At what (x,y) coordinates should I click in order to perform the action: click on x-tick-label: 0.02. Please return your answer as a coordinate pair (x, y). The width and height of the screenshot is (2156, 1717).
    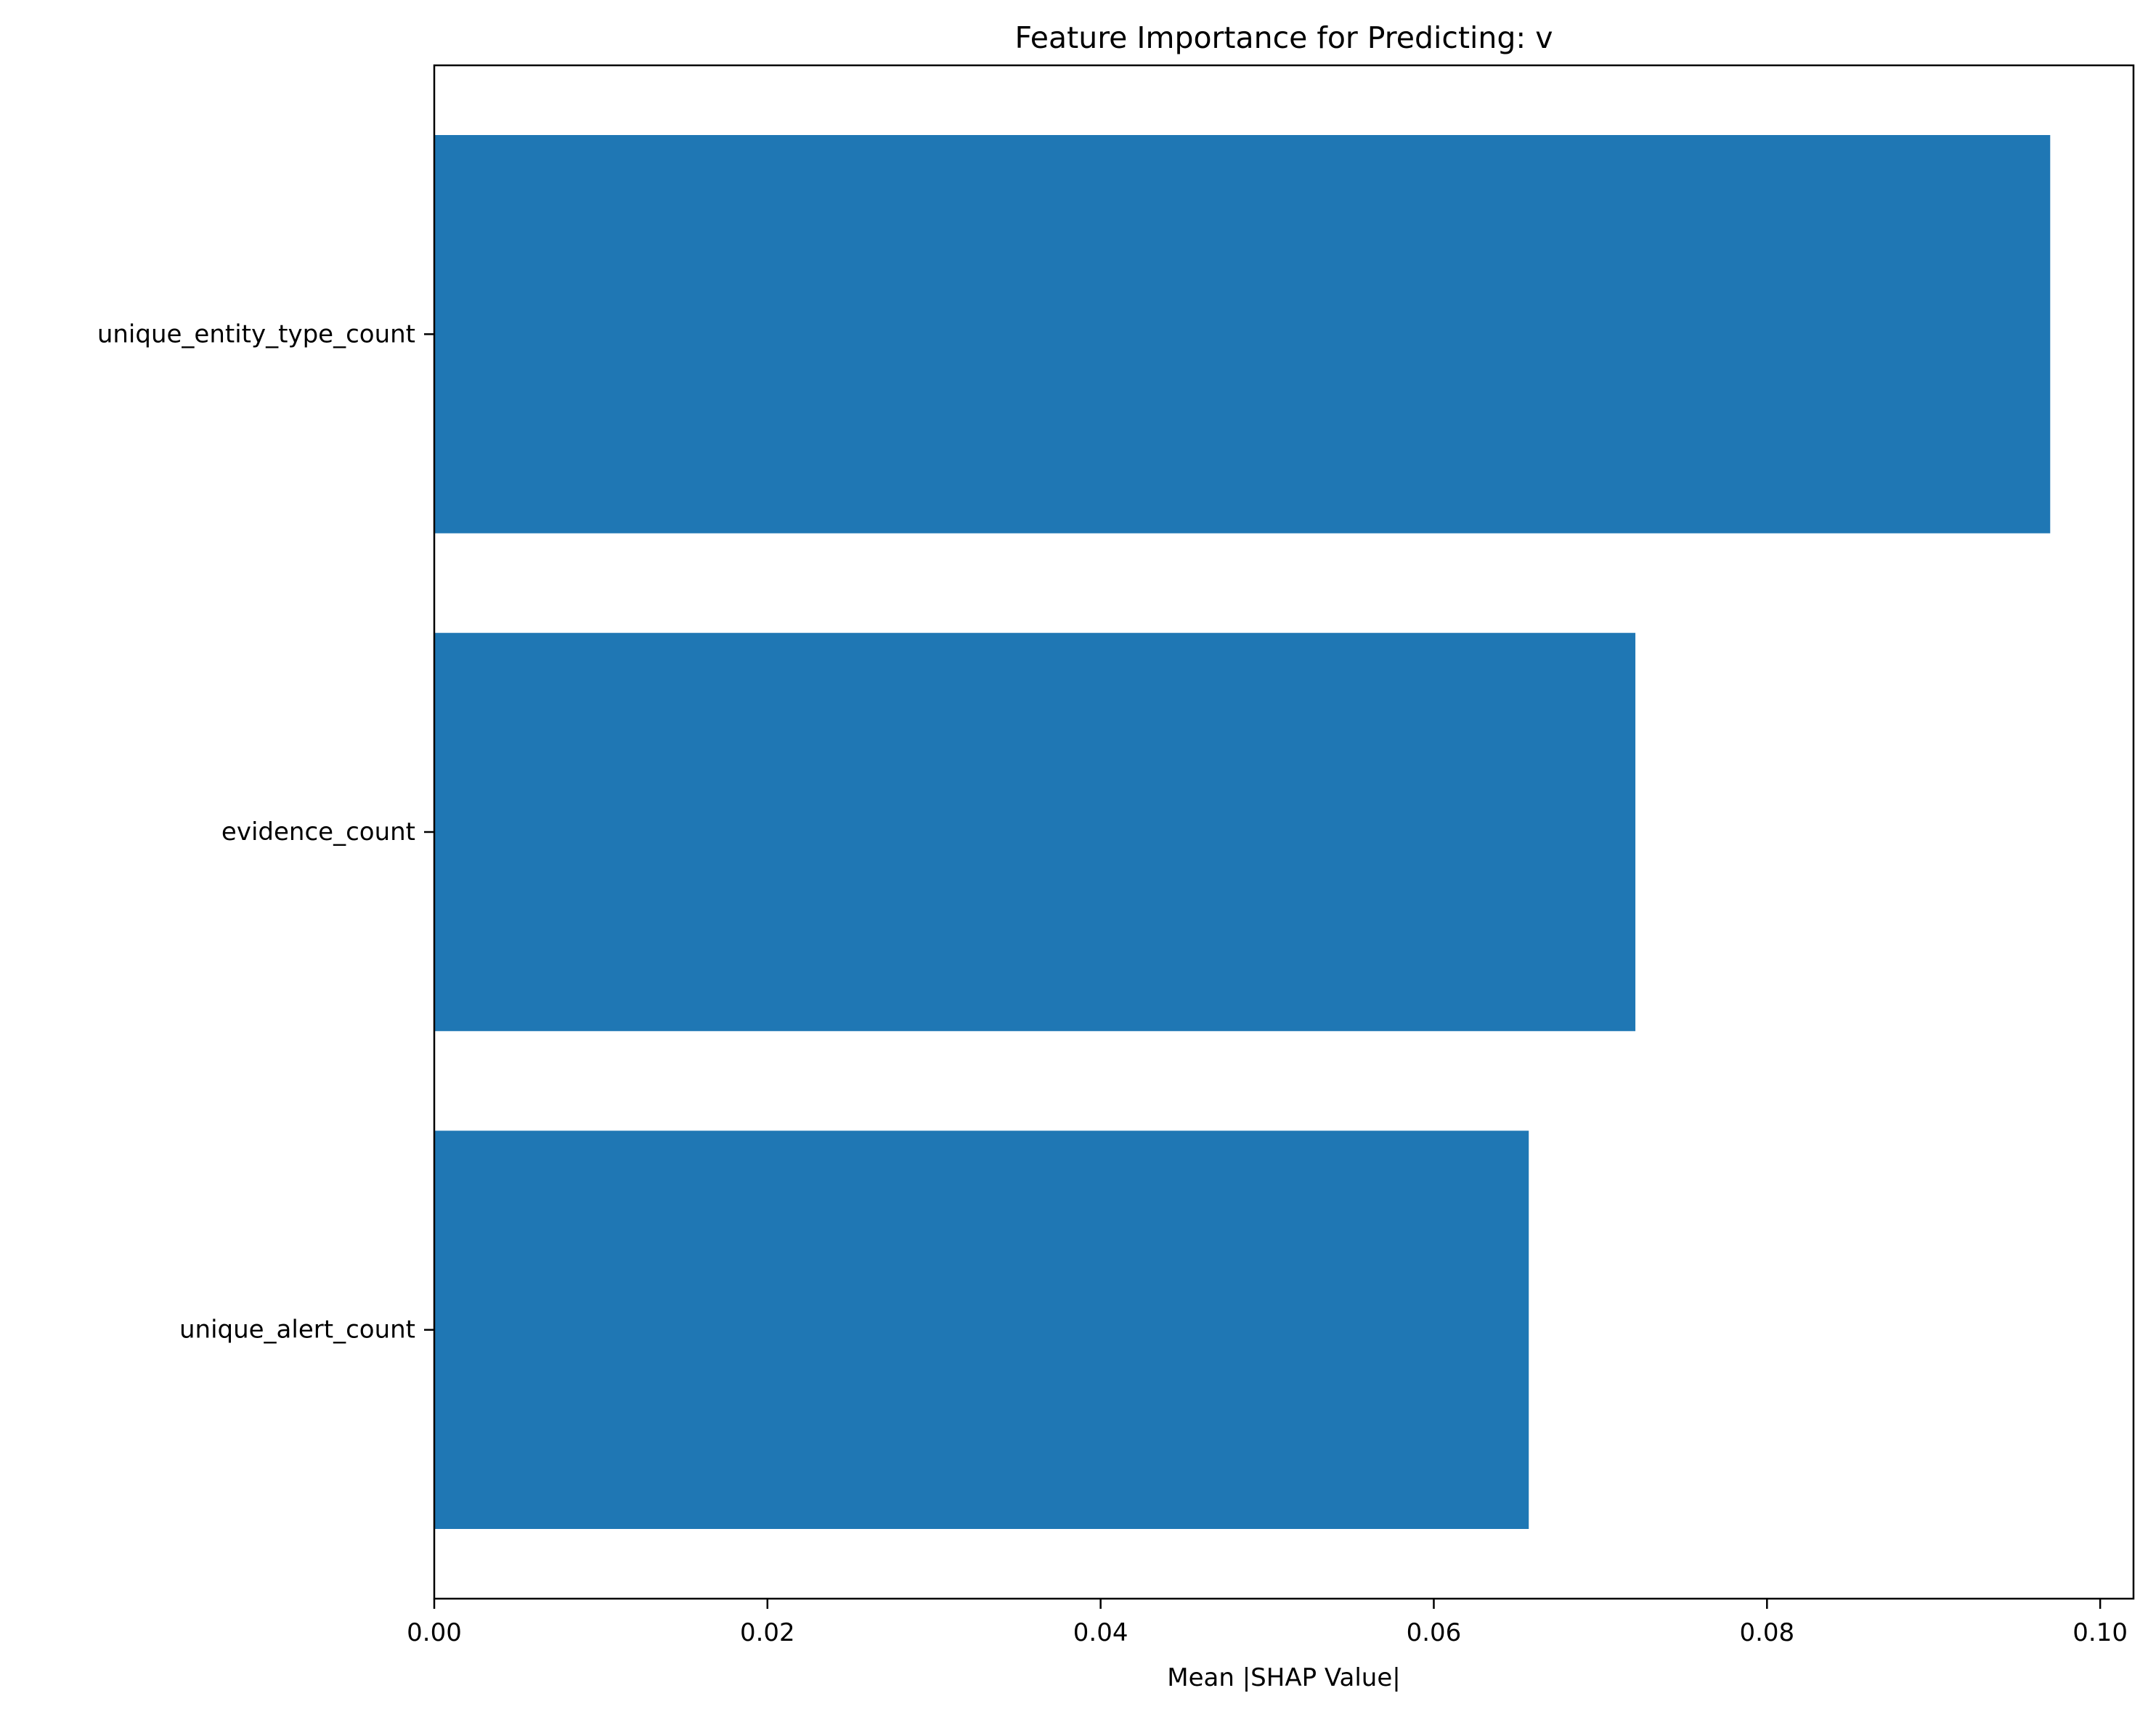
    Looking at the image, I should click on (767, 1632).